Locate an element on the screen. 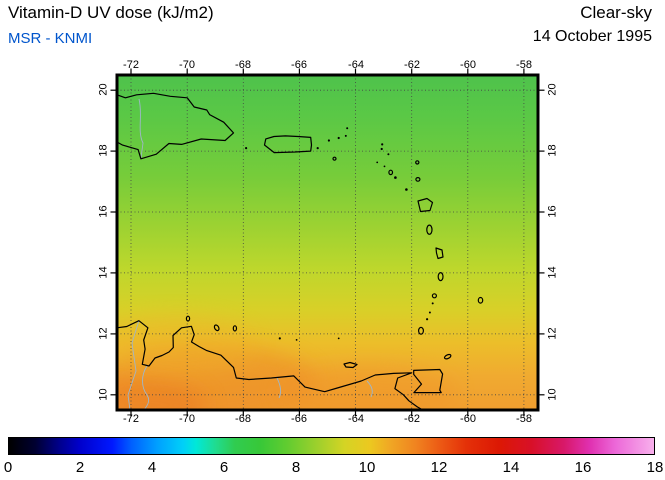 This screenshot has width=665, height=480. colorbar-tick-label: 2 is located at coordinates (80, 467).